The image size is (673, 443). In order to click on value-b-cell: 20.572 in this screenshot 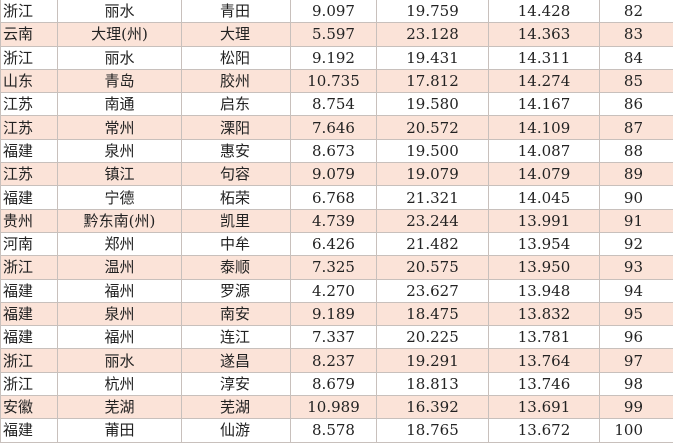, I will do `click(432, 127)`.